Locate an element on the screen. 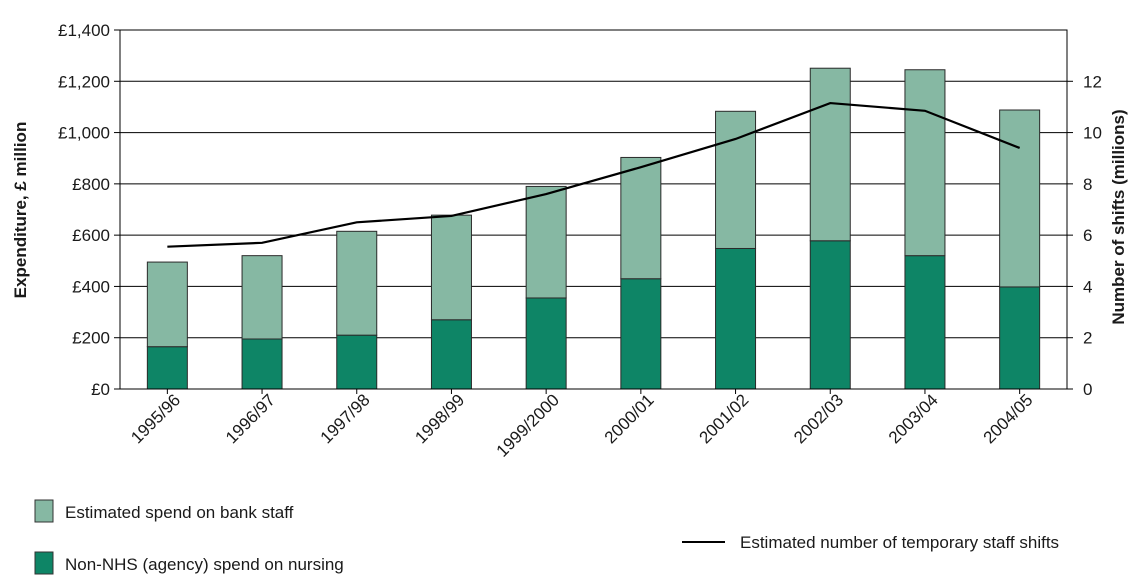 The height and width of the screenshot is (580, 1139). legend-label-agency: Non-NHS (agency) spend on nursing is located at coordinates (204, 564).